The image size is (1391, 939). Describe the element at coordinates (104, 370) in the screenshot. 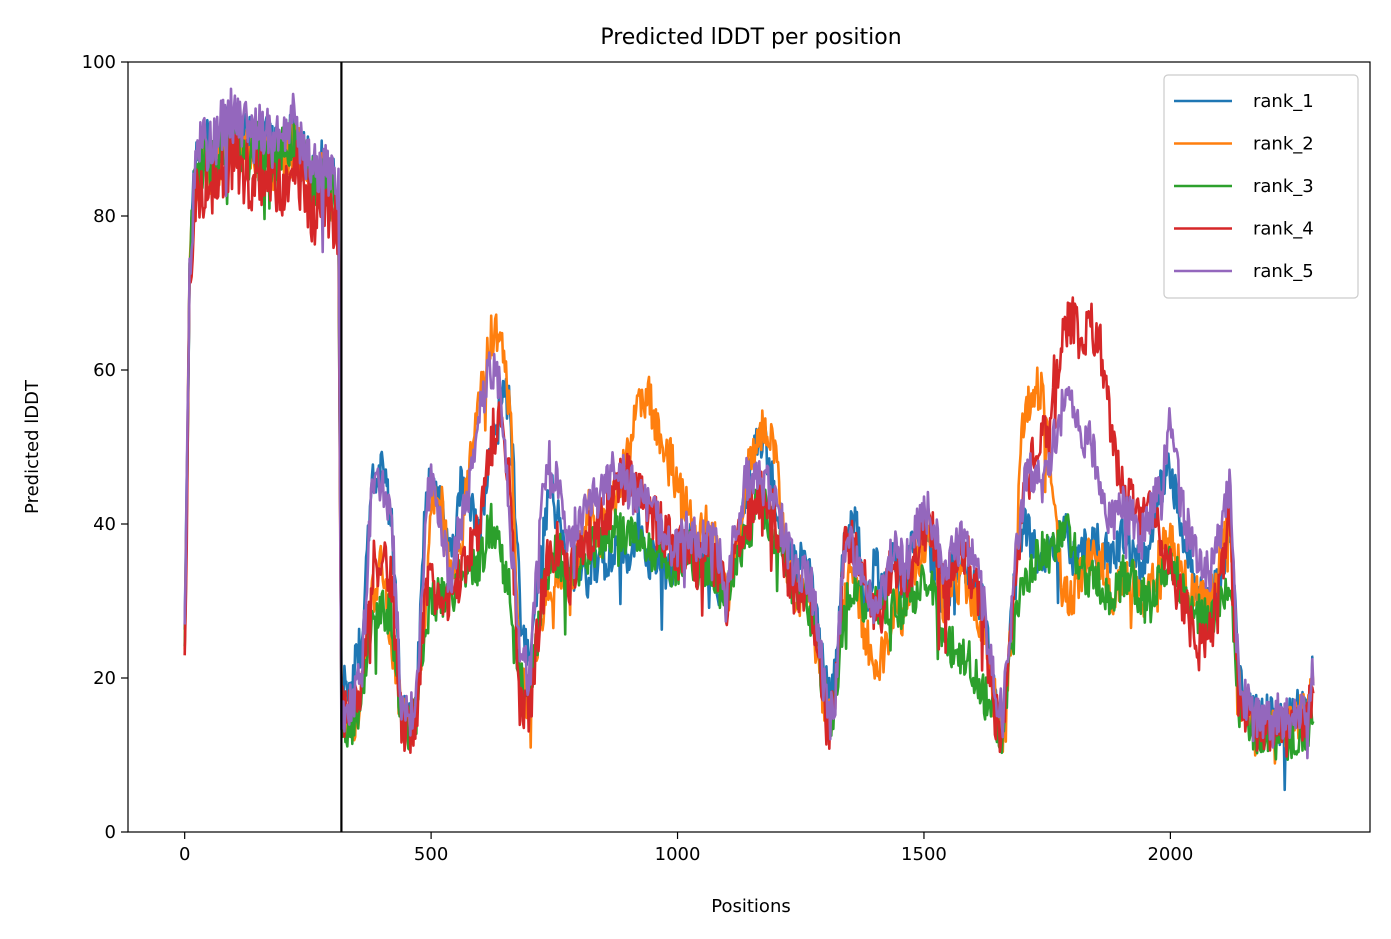

I see `y-tick-label: 60` at that location.